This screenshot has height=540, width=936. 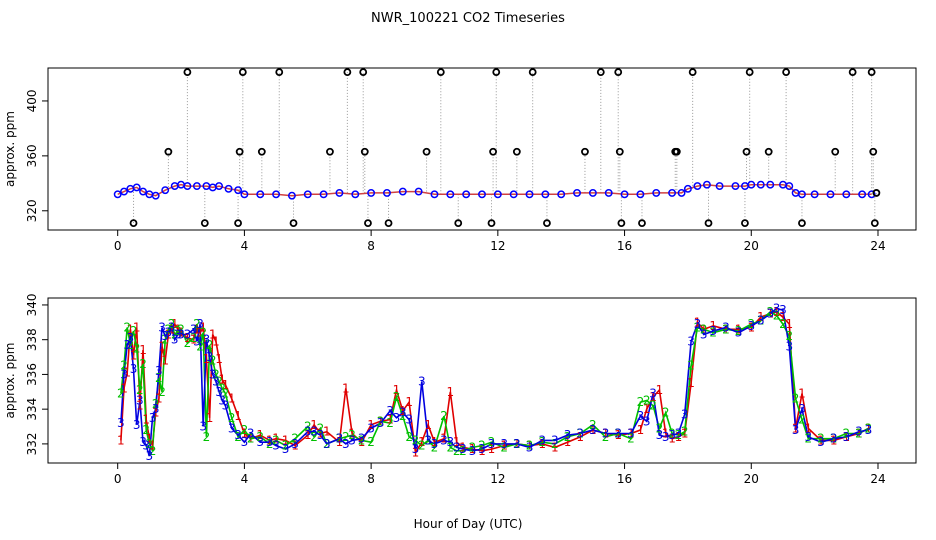 What do you see at coordinates (32, 443) in the screenshot?
I see `y-tick-label: 332` at bounding box center [32, 443].